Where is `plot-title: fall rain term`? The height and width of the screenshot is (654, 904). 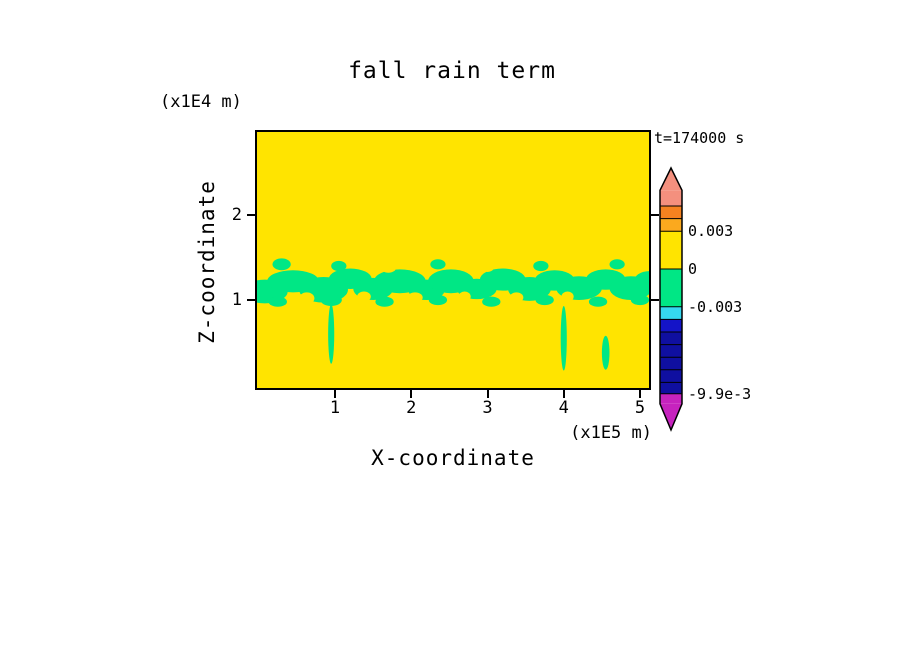
plot-title: fall rain term is located at coordinates (452, 71).